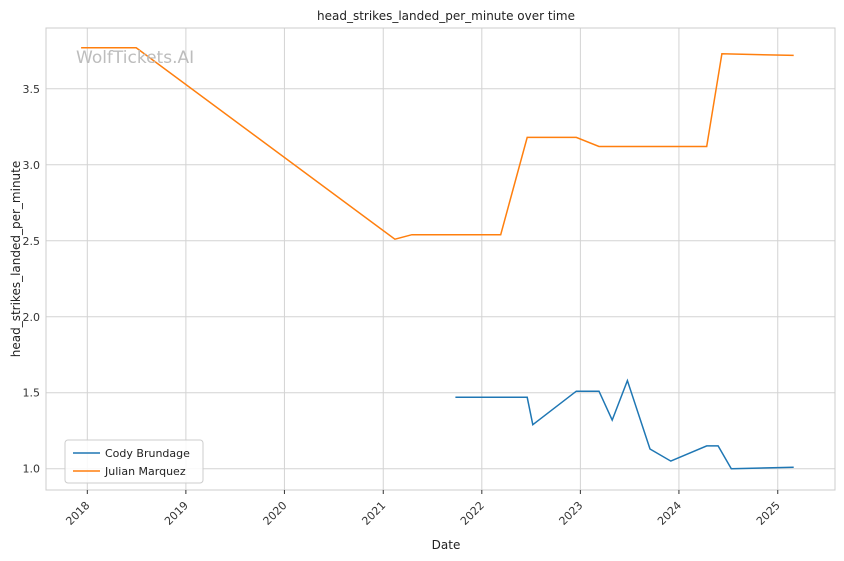 This screenshot has width=844, height=561. Describe the element at coordinates (446, 545) in the screenshot. I see `x-axis-label: Date` at that location.